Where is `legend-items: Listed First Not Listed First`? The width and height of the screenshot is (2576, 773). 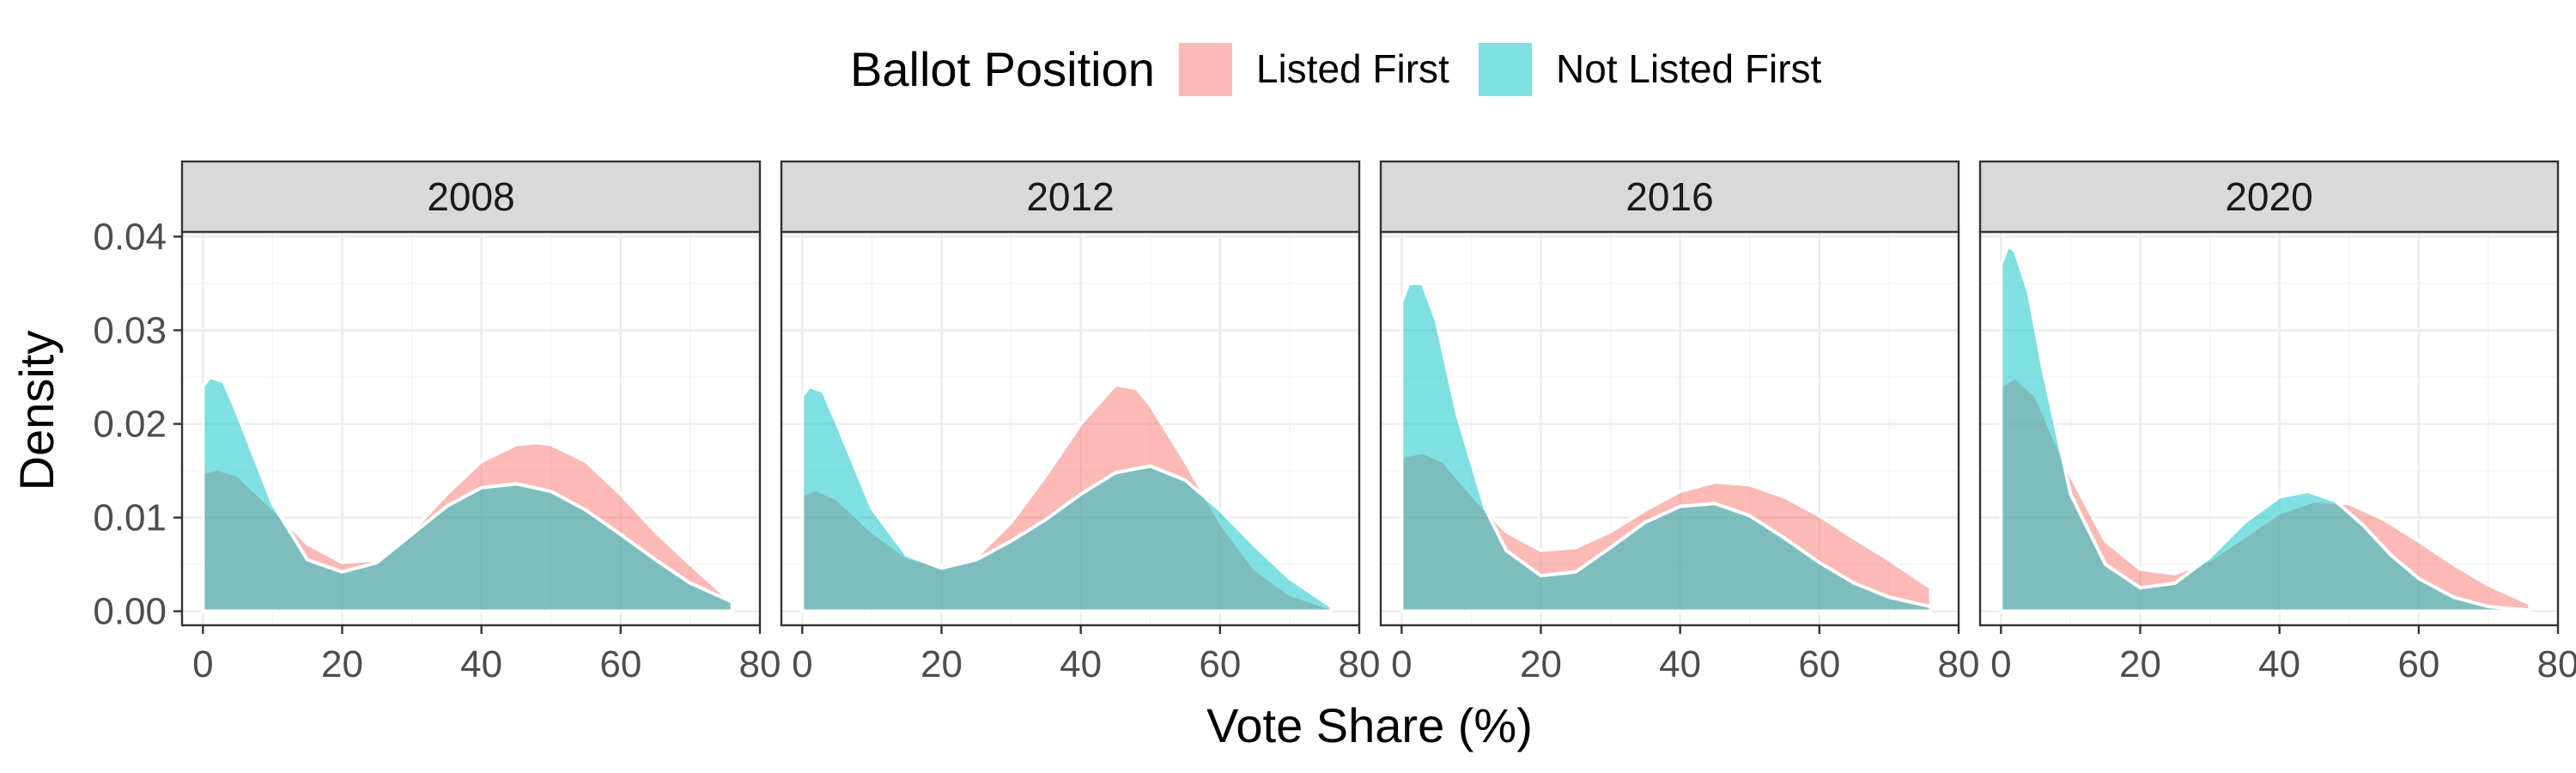 legend-items: Listed First Not Listed First is located at coordinates (1500, 69).